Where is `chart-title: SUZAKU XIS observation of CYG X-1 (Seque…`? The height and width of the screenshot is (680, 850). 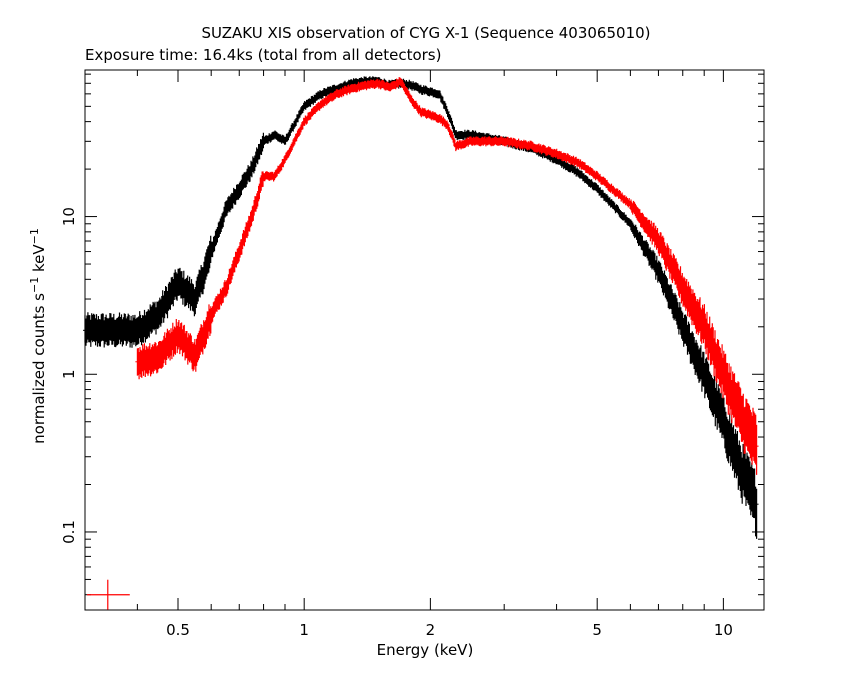 chart-title: SUZAKU XIS observation of CYG X-1 (Seque… is located at coordinates (425, 33).